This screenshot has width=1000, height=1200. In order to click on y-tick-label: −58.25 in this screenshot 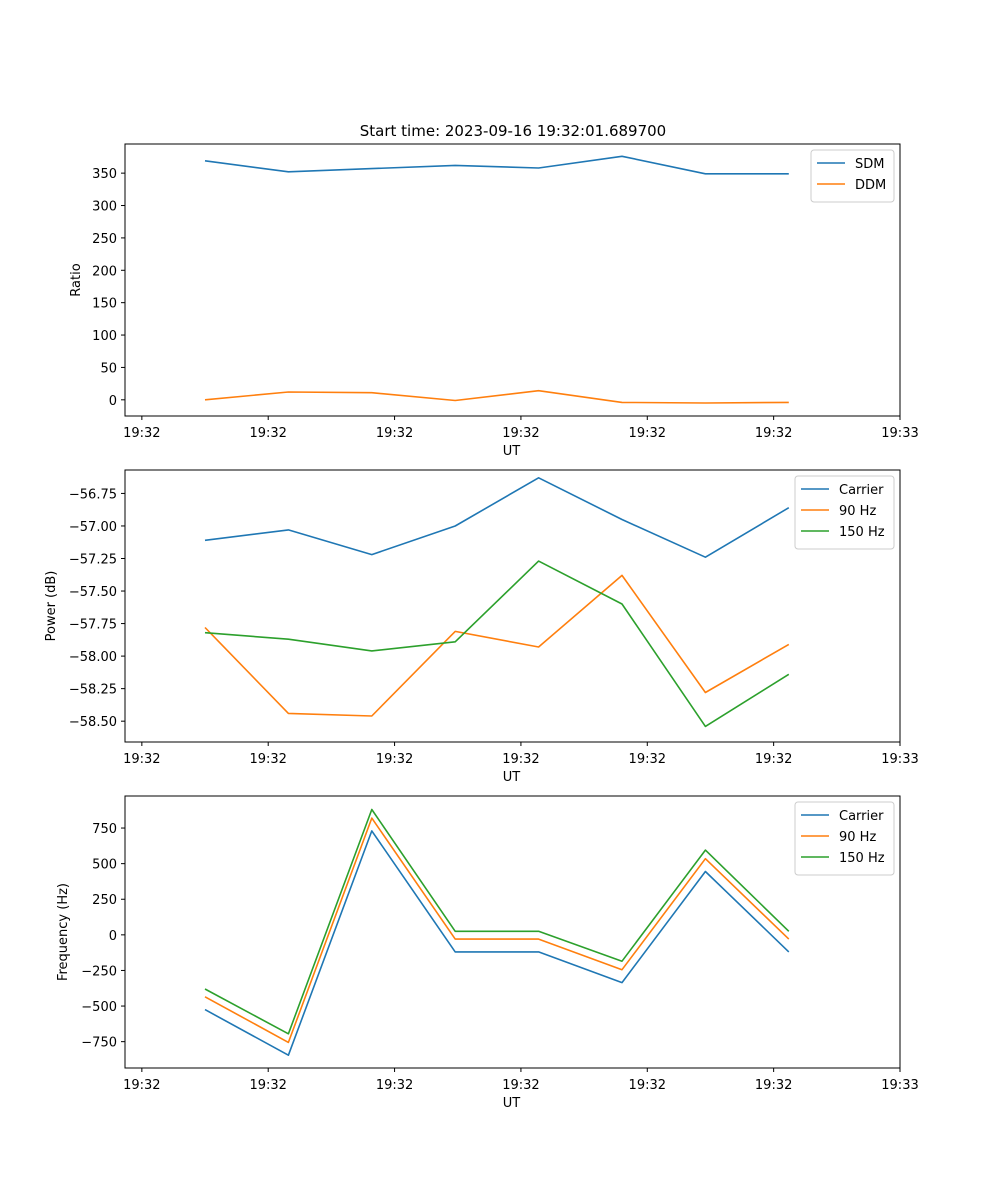, I will do `click(93, 690)`.